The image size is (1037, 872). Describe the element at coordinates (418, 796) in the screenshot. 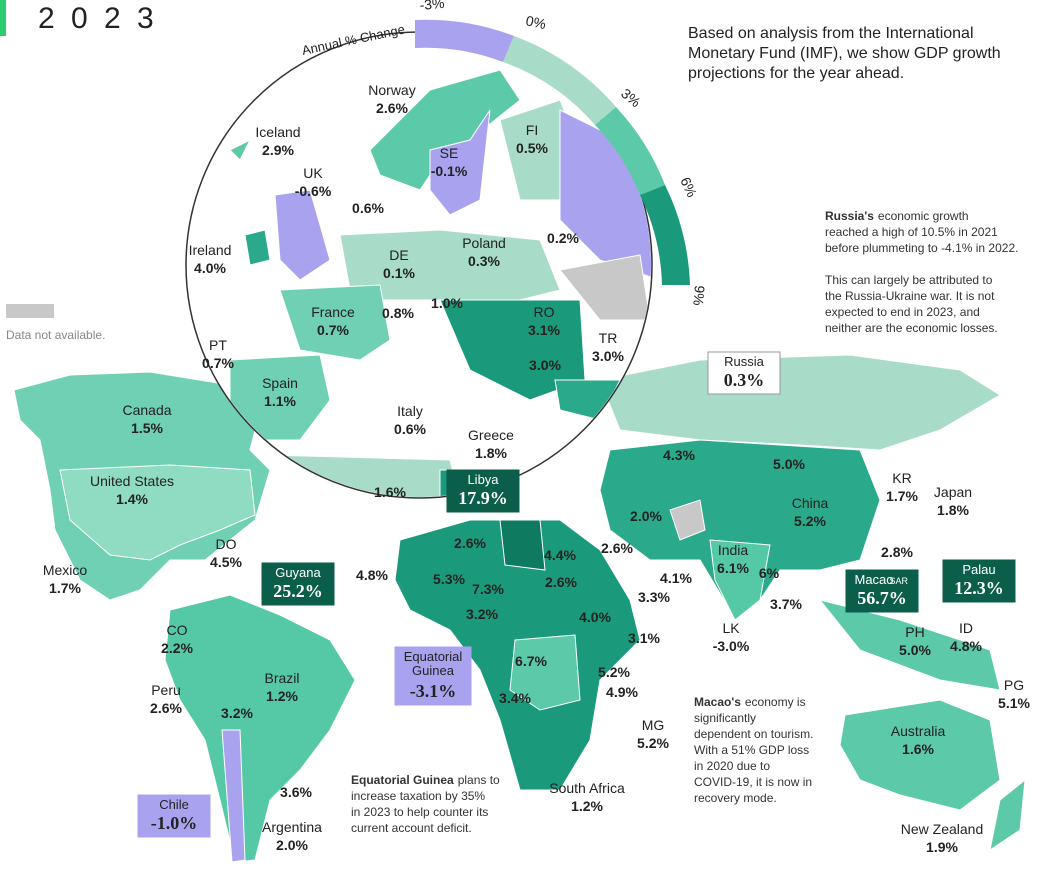

I see `note-text: increase taxation by 35%` at that location.